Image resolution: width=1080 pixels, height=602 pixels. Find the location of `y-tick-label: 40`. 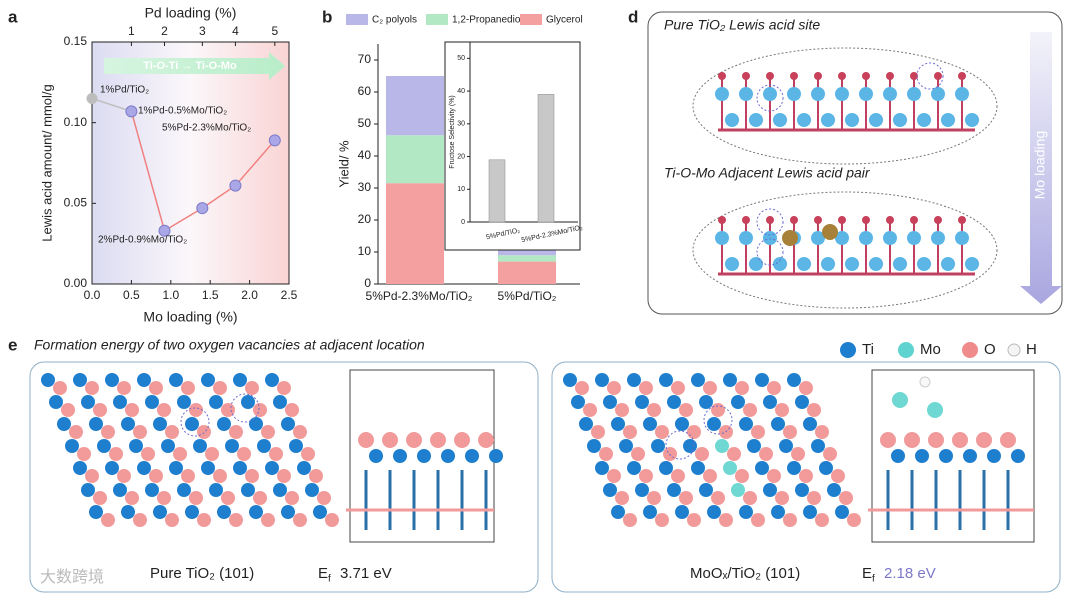

y-tick-label: 40 is located at coordinates (461, 91).